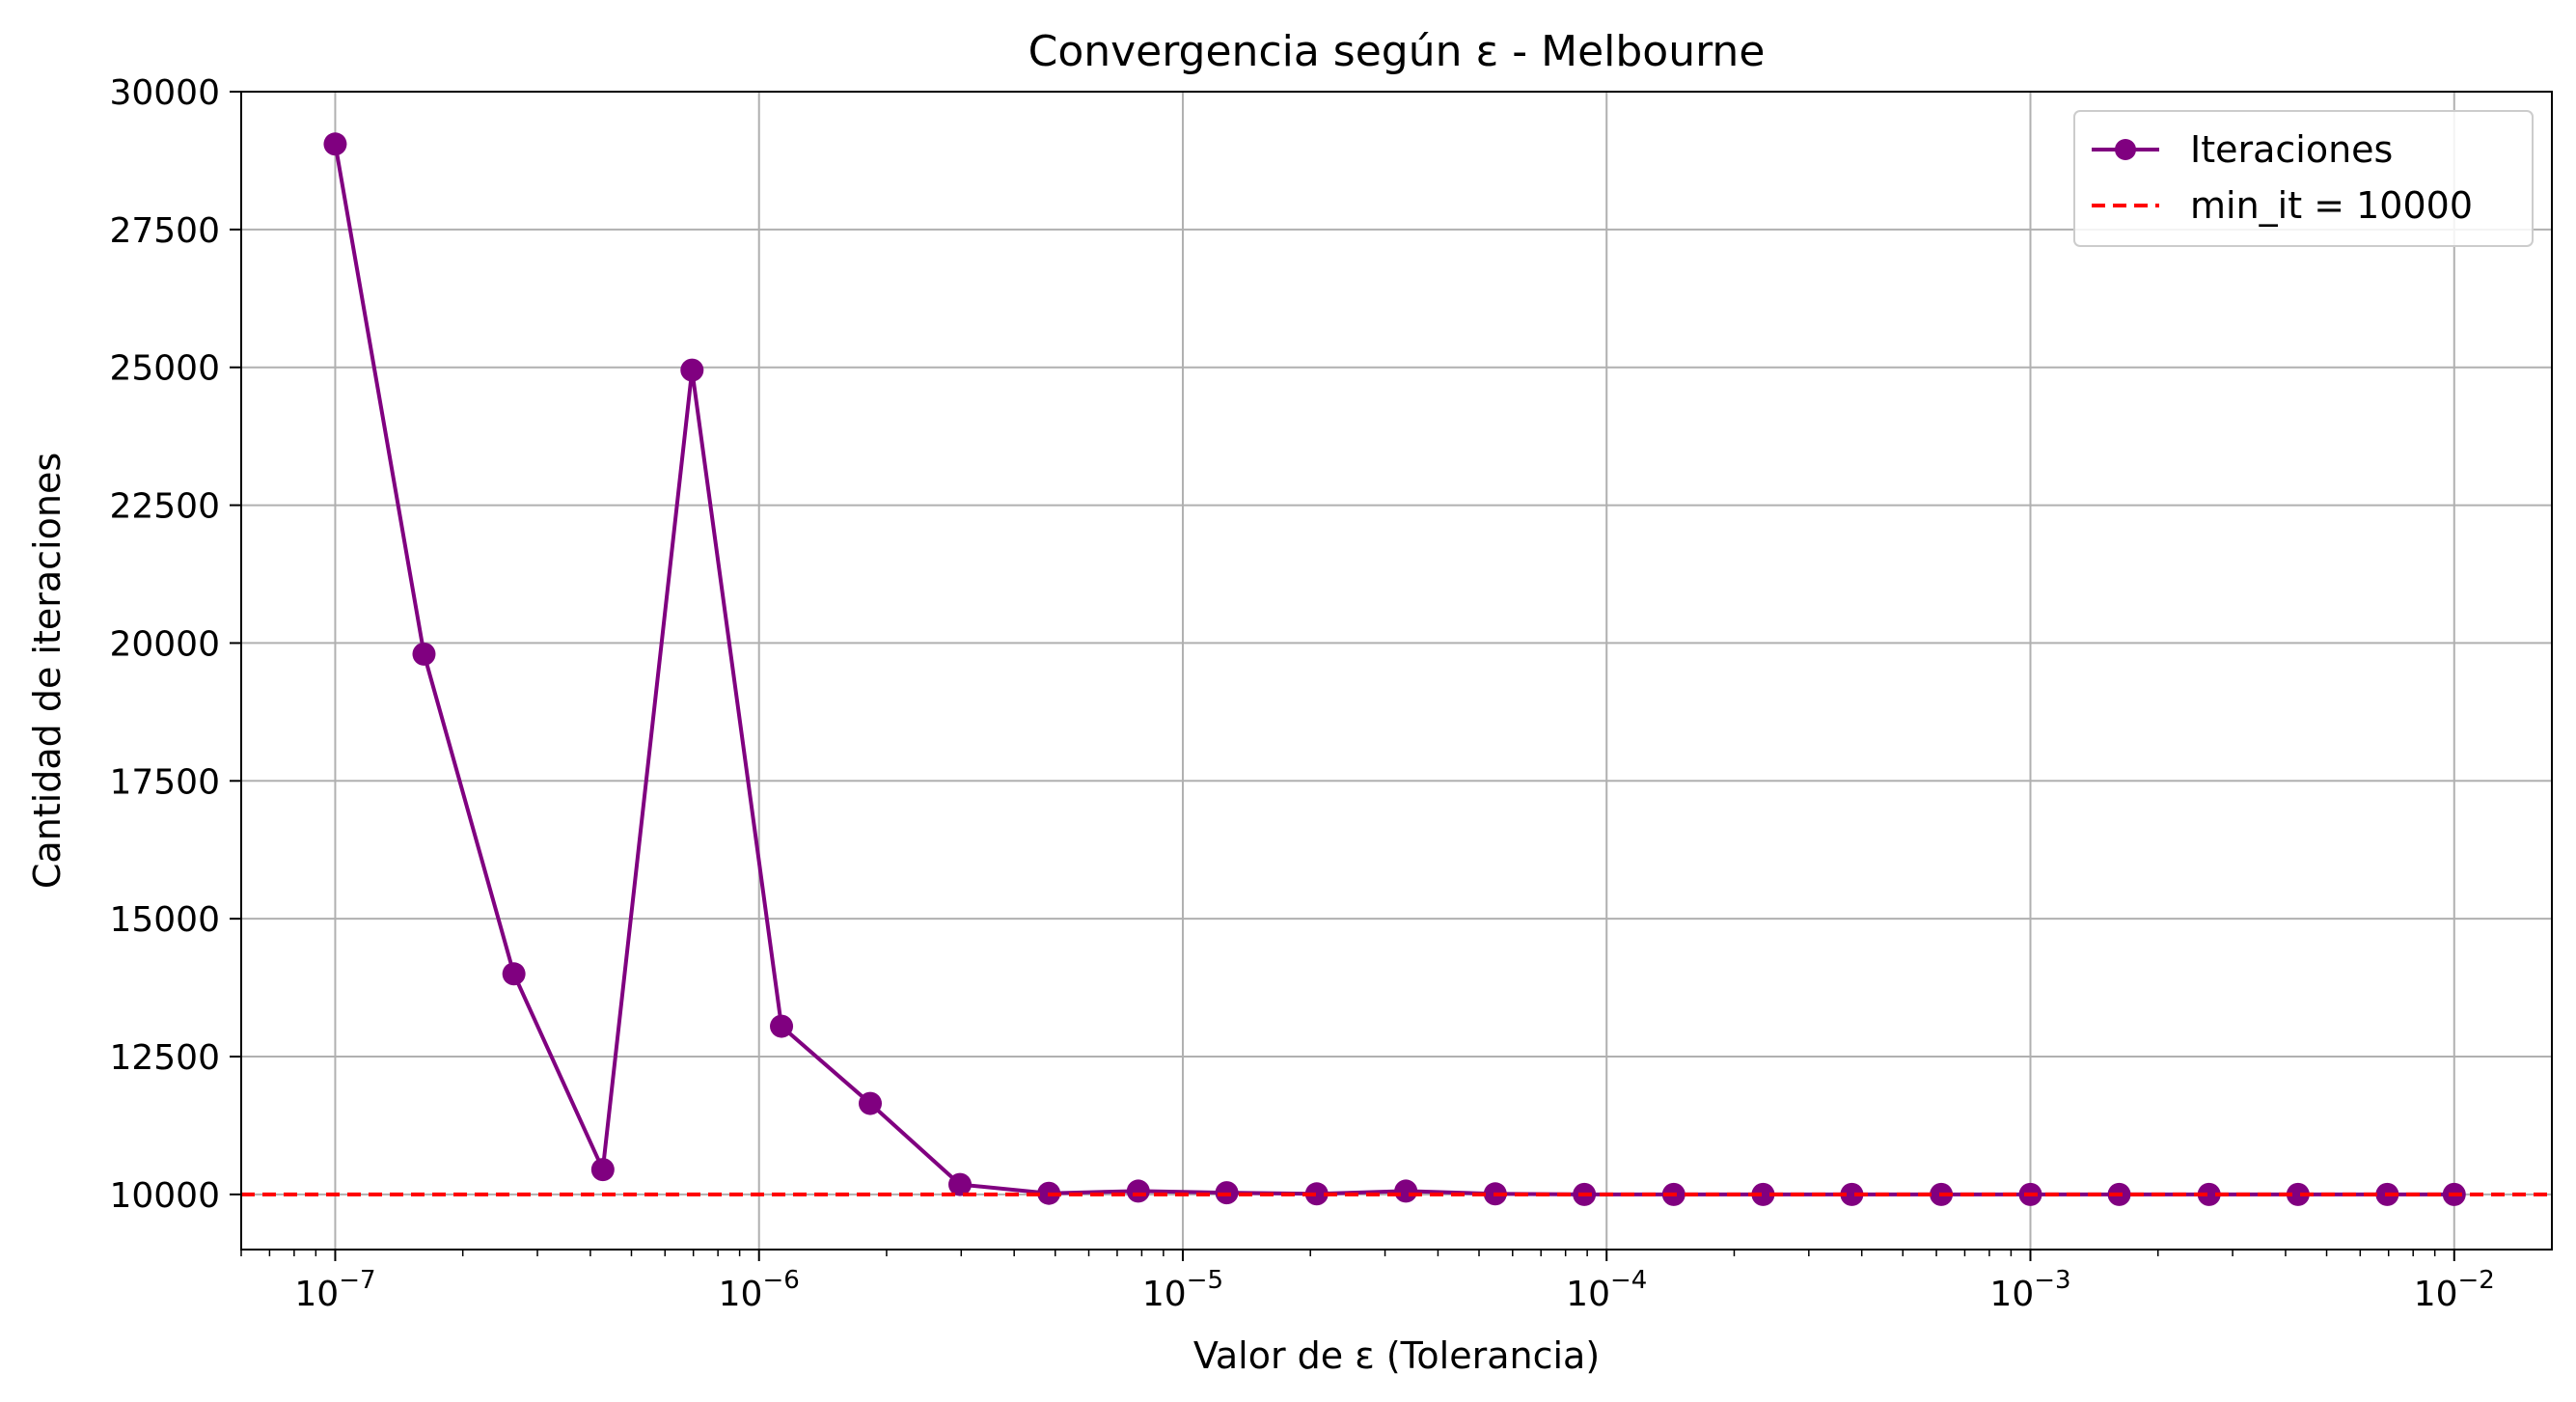  I want to click on x-tick-label: 10⁻², so click(2454, 1290).